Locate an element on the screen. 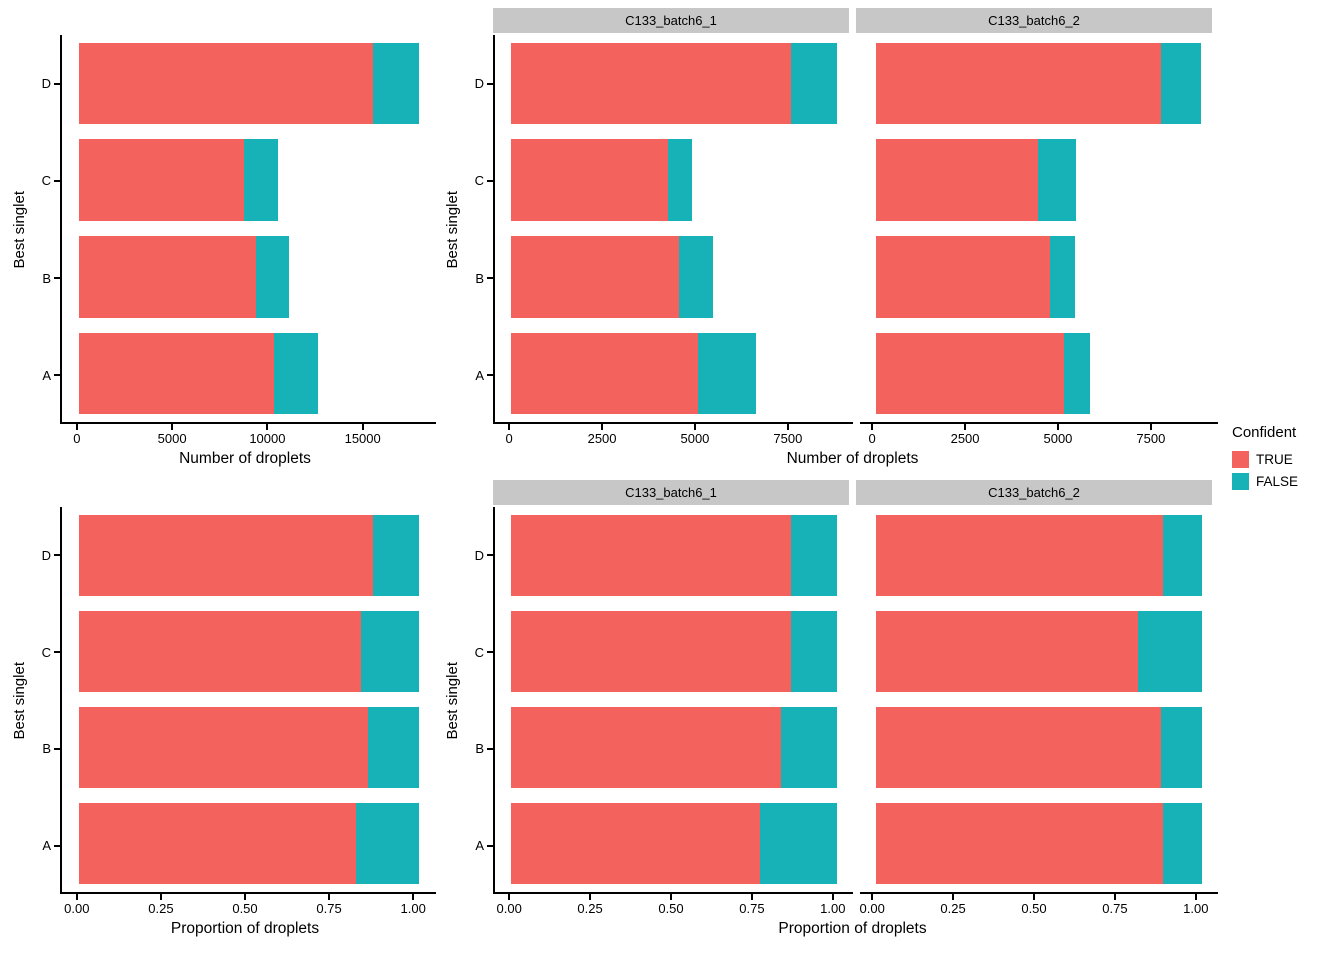 This screenshot has height=960, width=1344. chart-body: Best singlet D C B A is located at coordinates (222, 700).